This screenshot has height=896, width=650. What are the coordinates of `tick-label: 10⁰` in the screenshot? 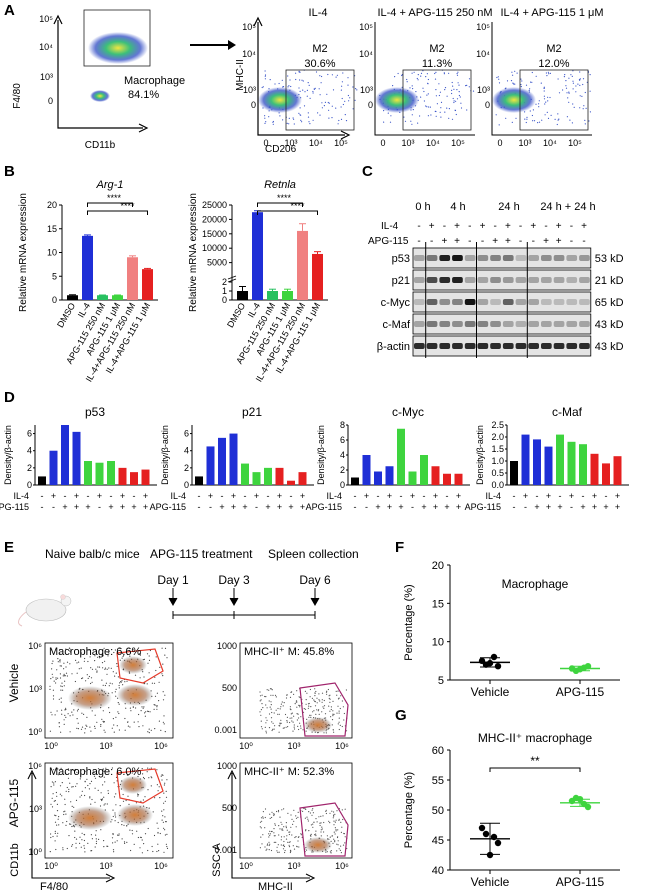 It's located at (35, 732).